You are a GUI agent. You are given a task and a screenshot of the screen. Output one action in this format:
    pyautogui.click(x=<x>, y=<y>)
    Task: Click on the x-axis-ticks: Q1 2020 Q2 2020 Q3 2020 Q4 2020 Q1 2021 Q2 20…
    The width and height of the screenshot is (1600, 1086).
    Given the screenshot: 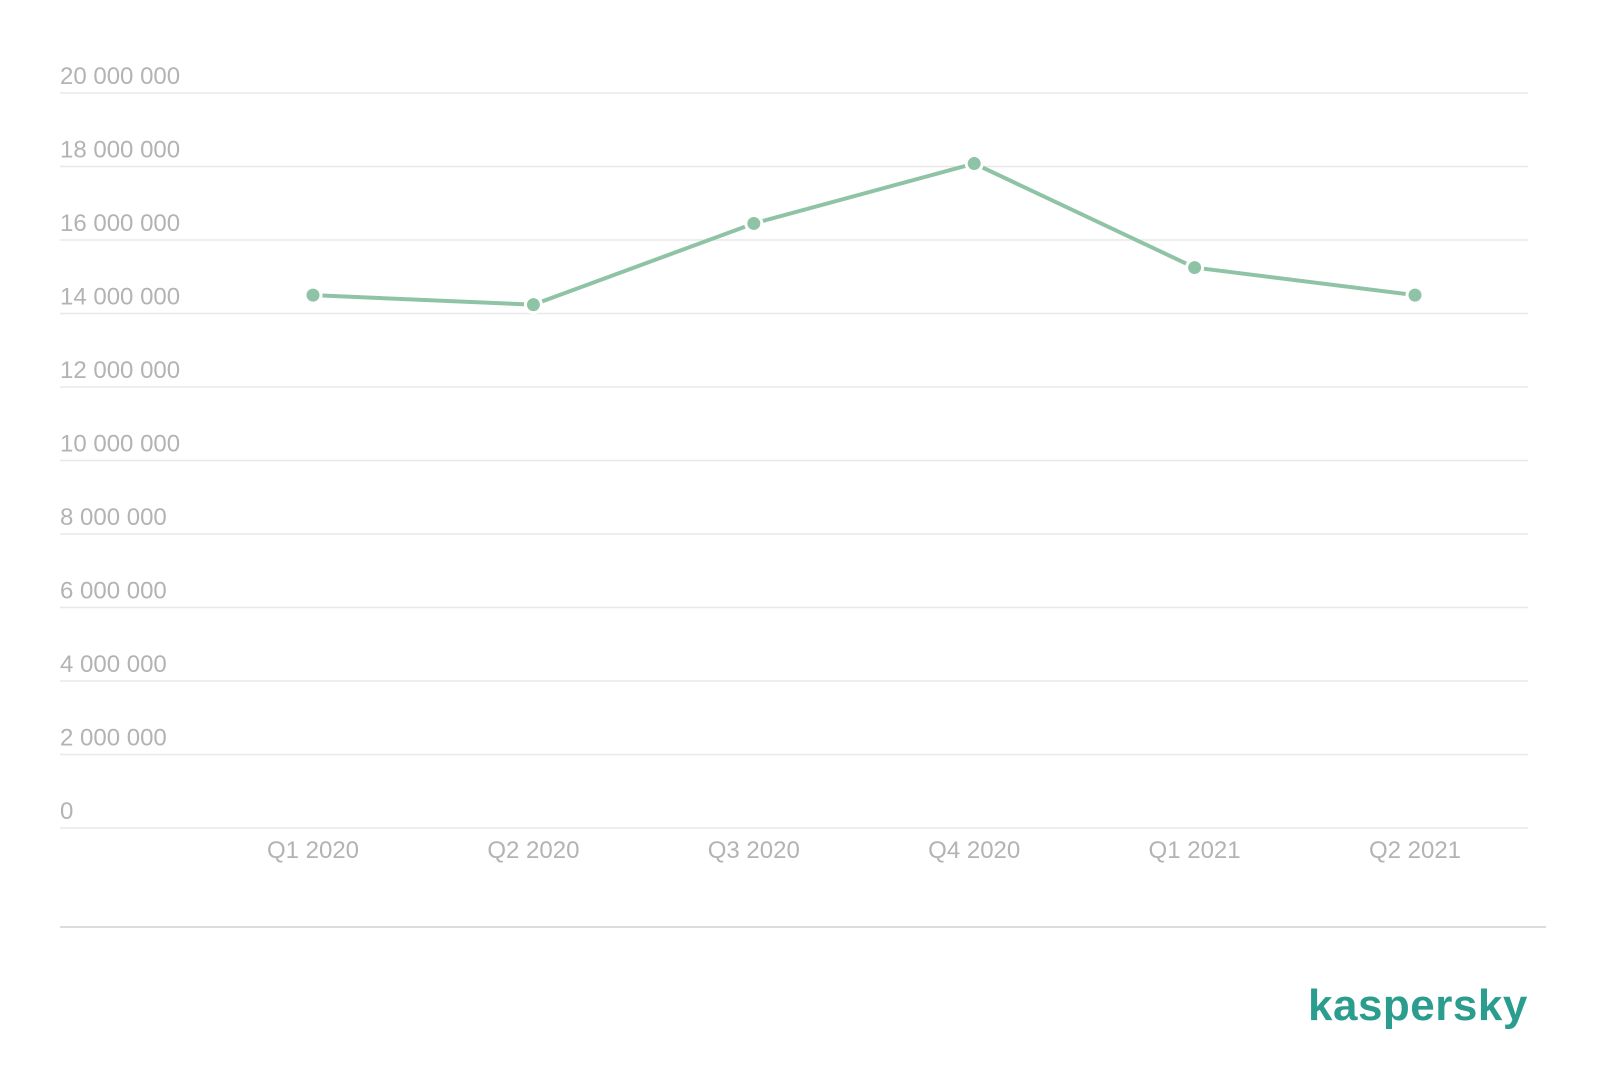 What is the action you would take?
    pyautogui.click(x=864, y=850)
    